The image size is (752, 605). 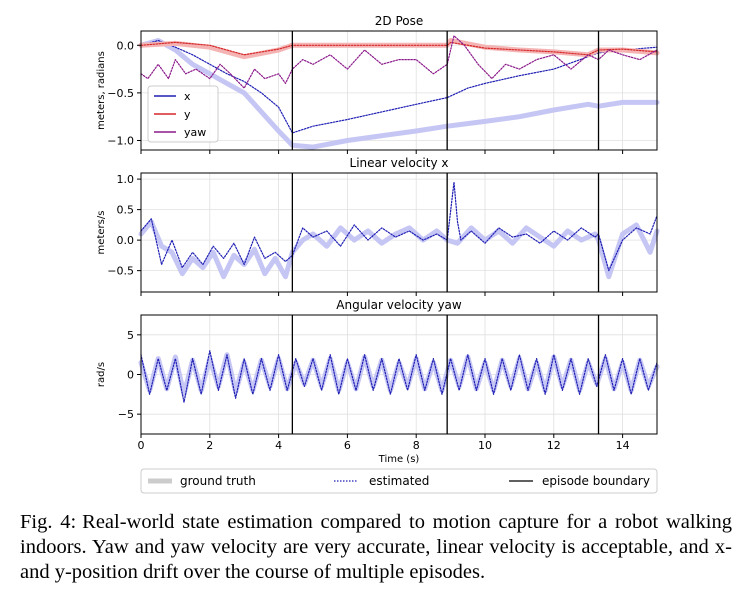 I want to click on legend-frame, so click(x=399, y=481).